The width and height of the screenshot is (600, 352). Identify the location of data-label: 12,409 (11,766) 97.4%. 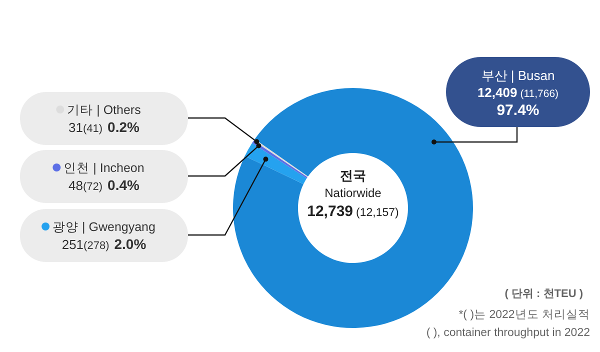
(518, 102).